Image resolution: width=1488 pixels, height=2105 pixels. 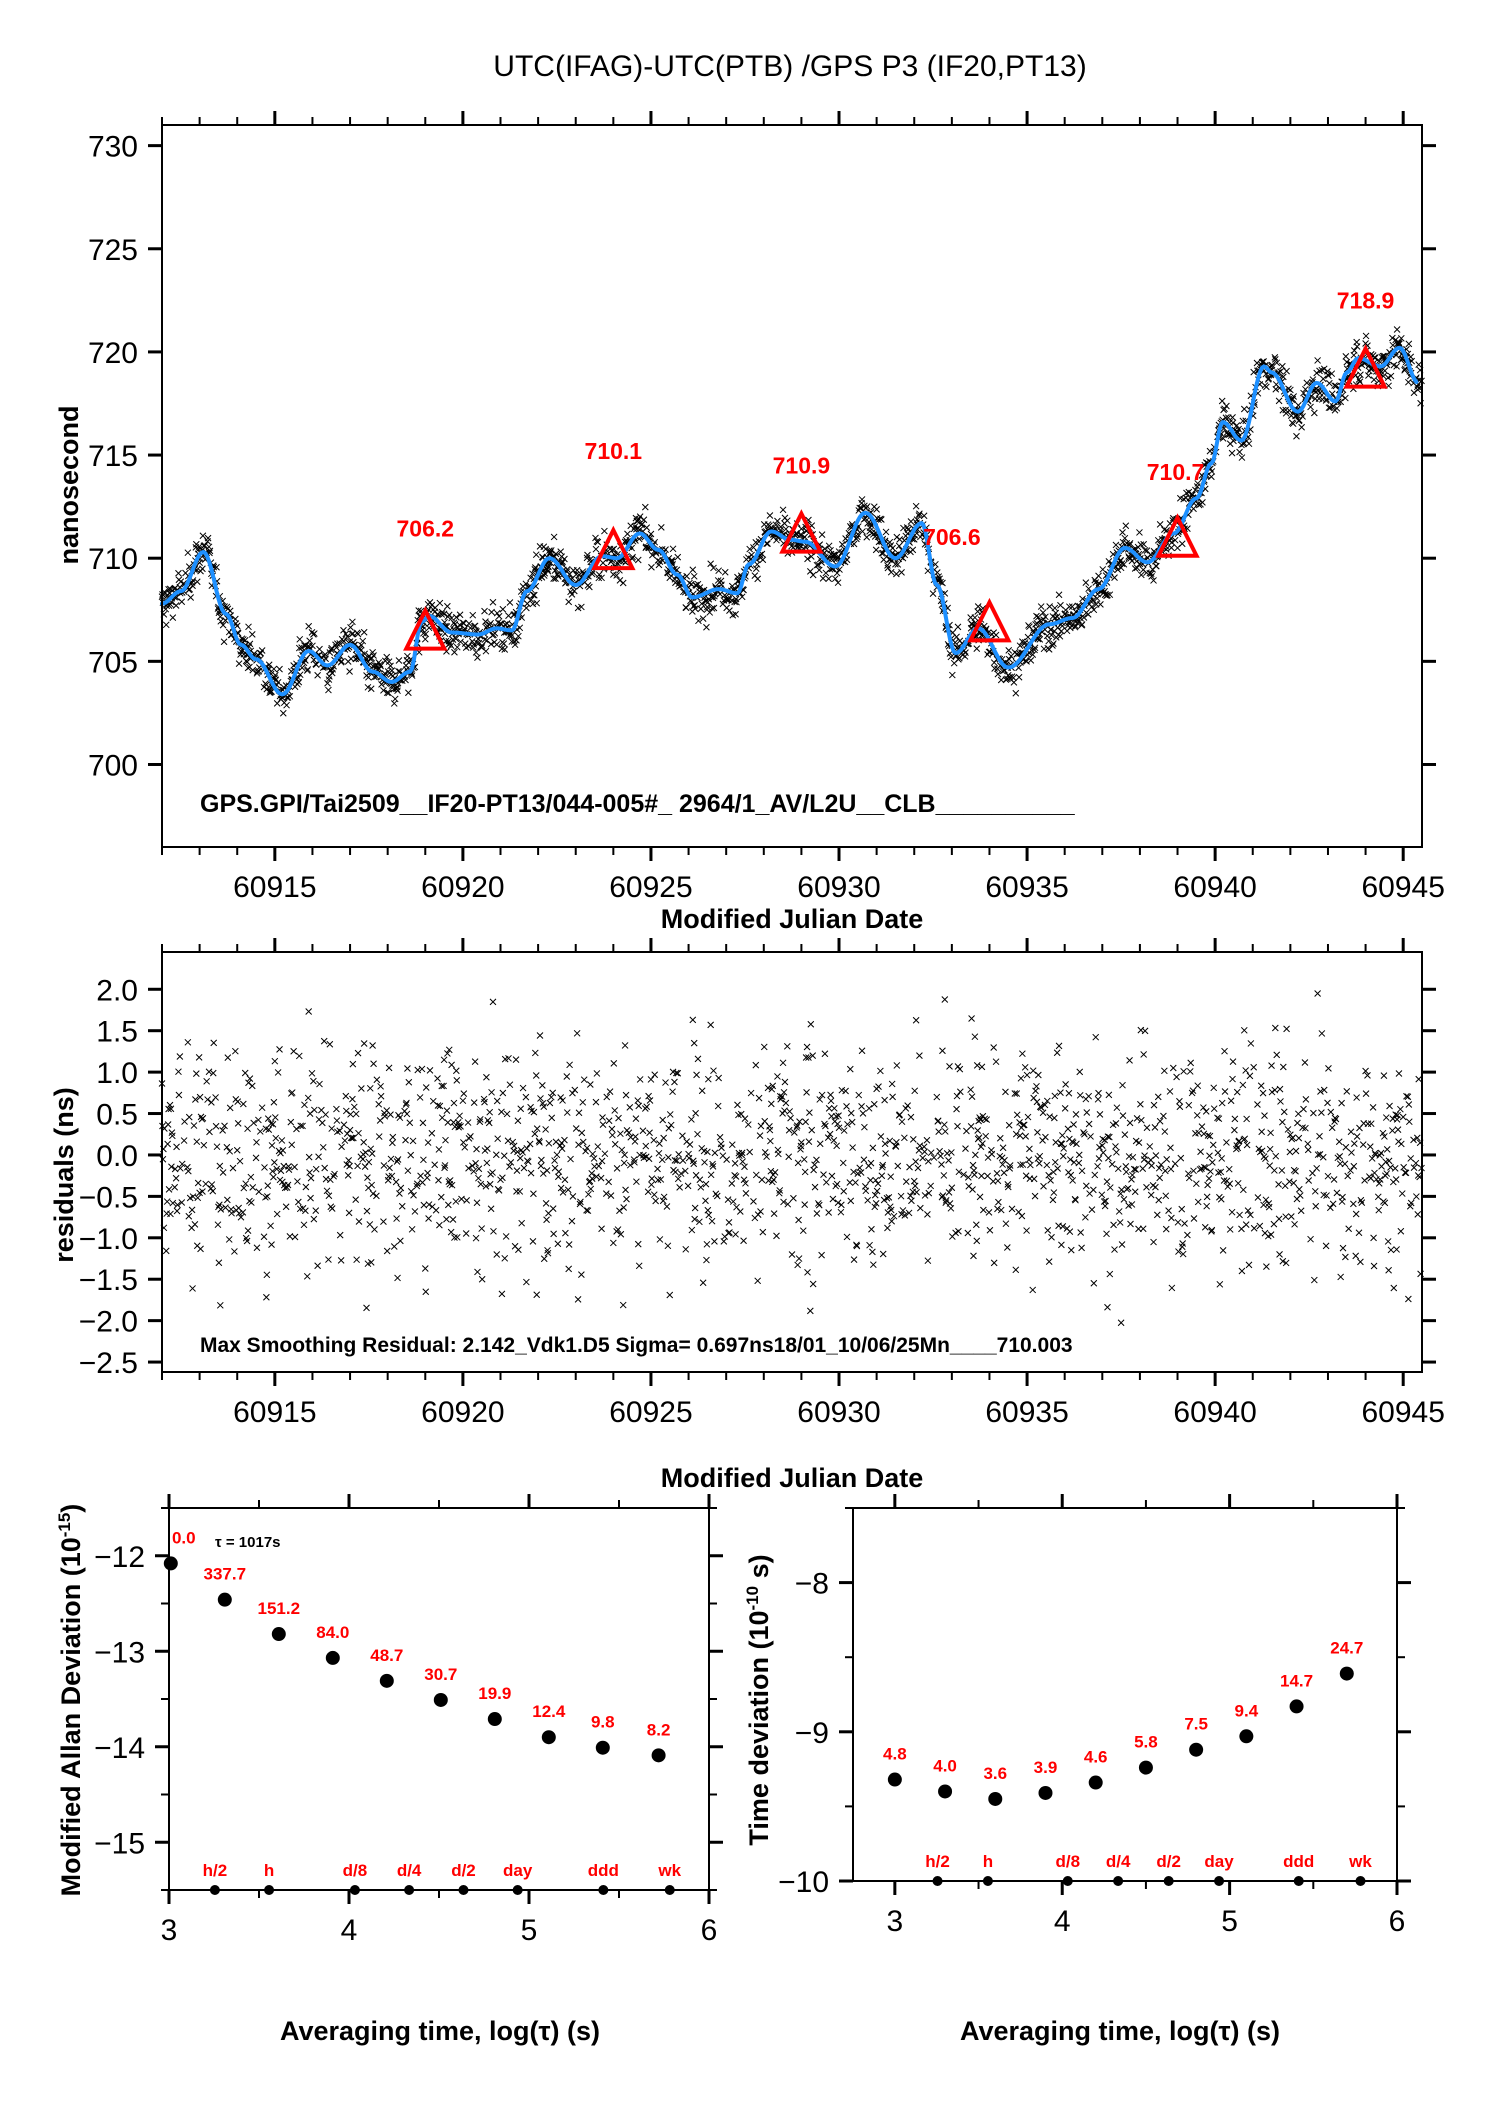 What do you see at coordinates (1402, 887) in the screenshot?
I see `x-tick-label: 60945` at bounding box center [1402, 887].